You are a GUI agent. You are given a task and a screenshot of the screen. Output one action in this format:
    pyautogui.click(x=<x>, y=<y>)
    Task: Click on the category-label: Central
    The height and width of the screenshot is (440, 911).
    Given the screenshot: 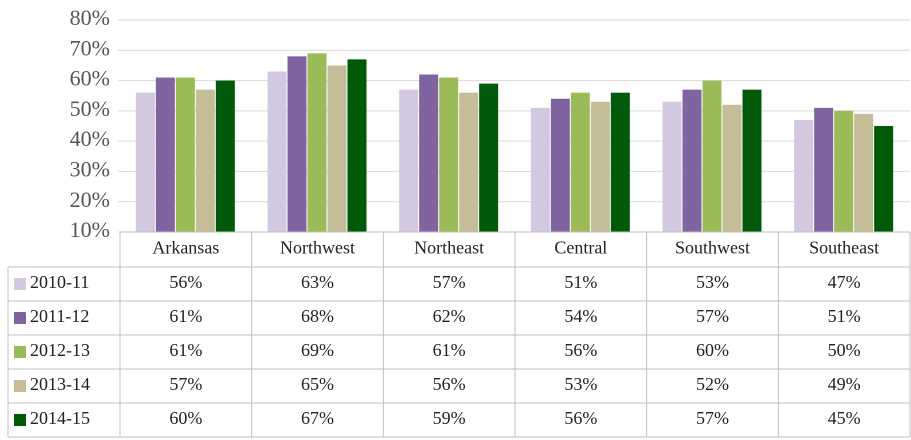 What is the action you would take?
    pyautogui.click(x=580, y=248)
    